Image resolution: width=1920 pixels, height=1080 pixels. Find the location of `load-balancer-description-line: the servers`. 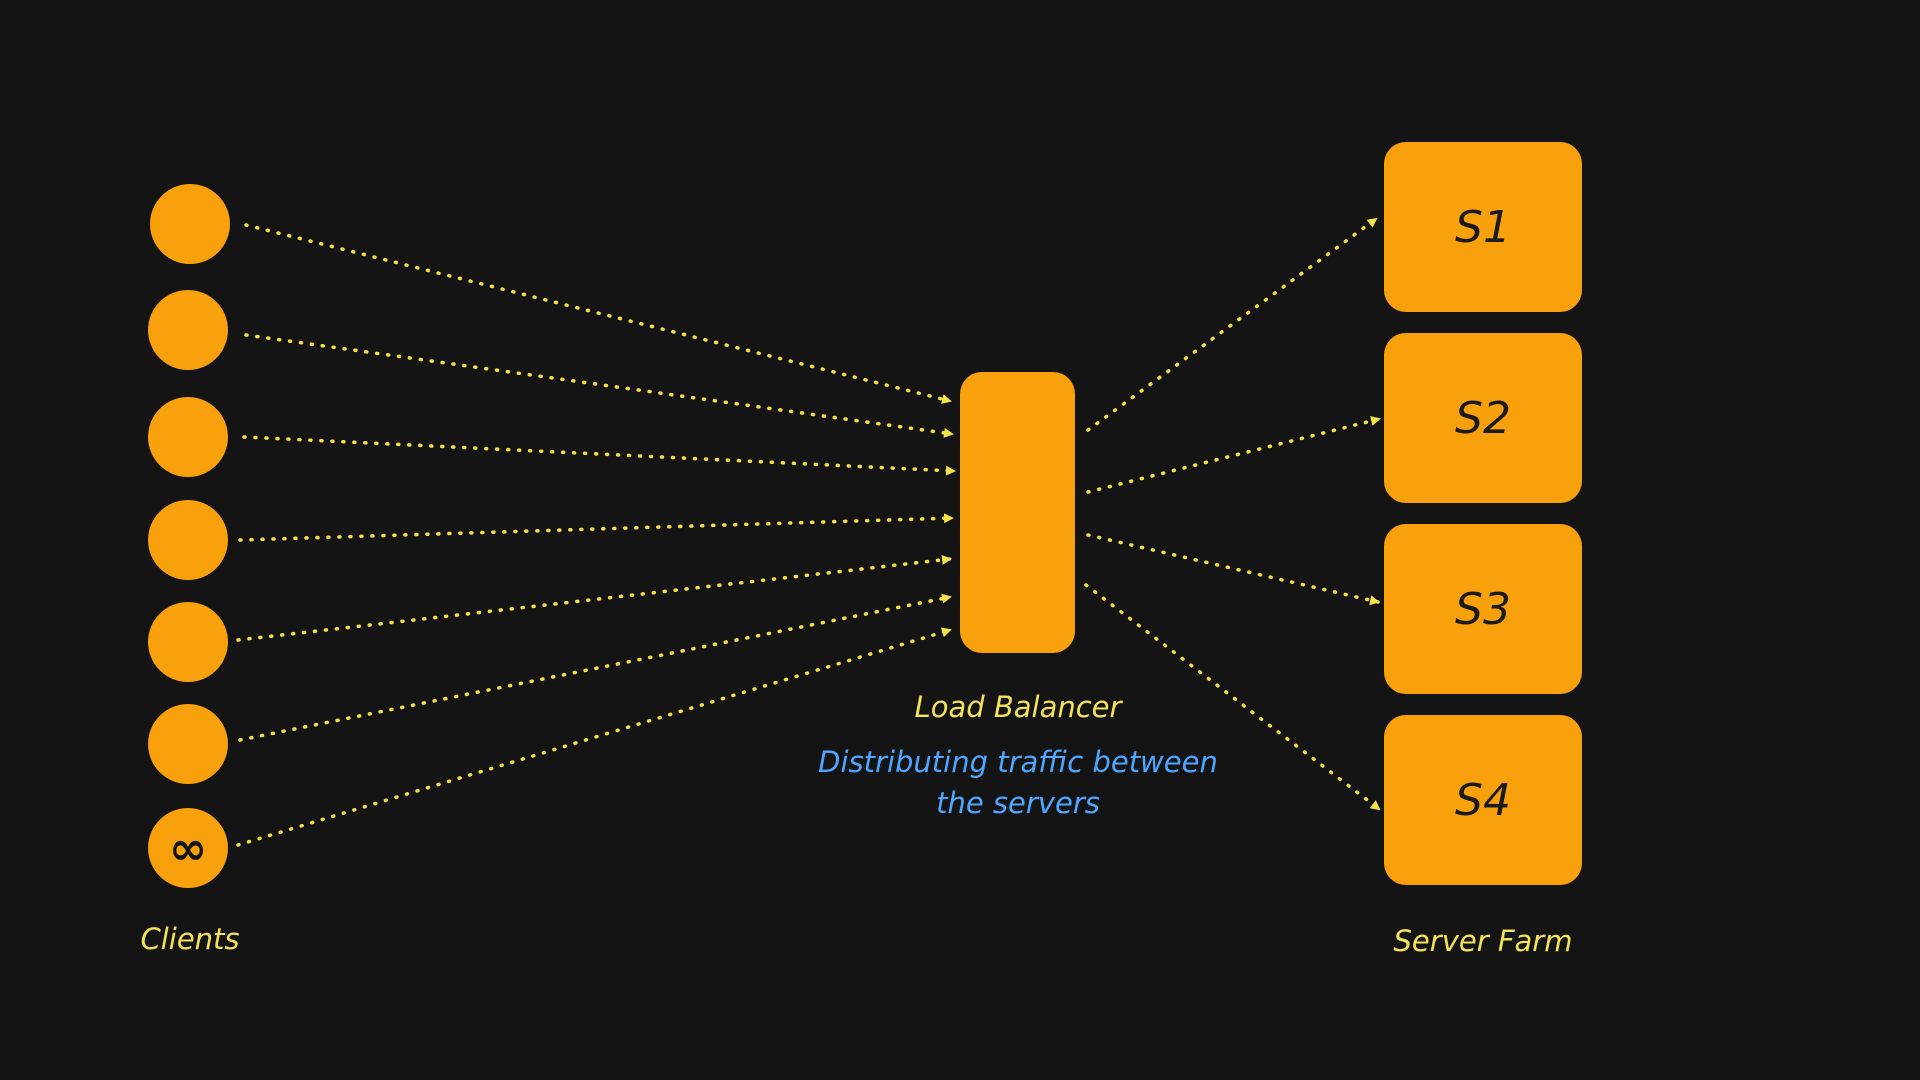

load-balancer-description-line: the servers is located at coordinates (1018, 803).